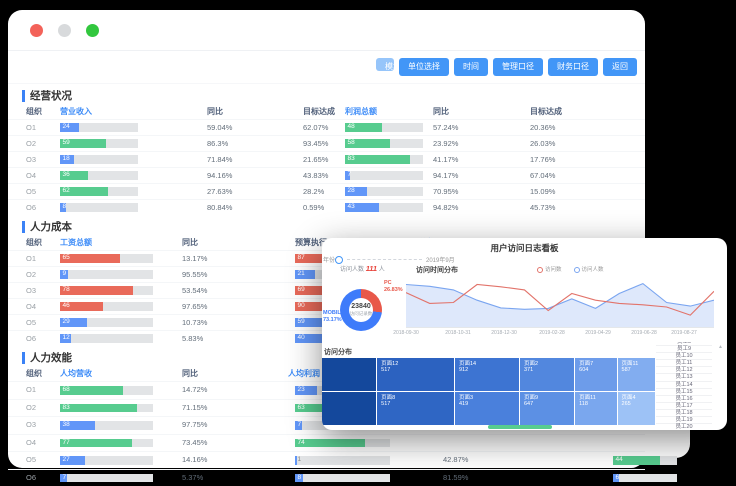 The height and width of the screenshot is (486, 736). I want to click on bar-value: 40, so click(301, 338).